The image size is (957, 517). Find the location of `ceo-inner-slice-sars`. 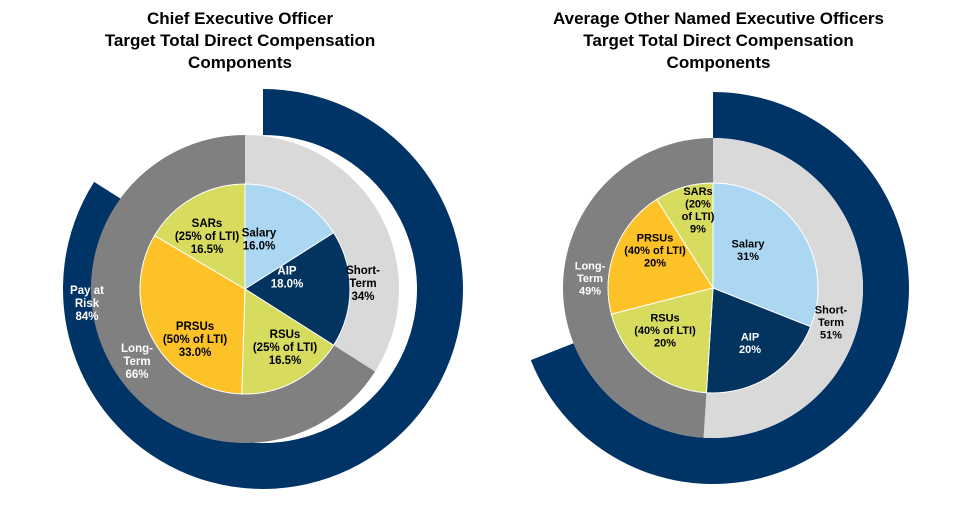

ceo-inner-slice-sars is located at coordinates (199, 236).